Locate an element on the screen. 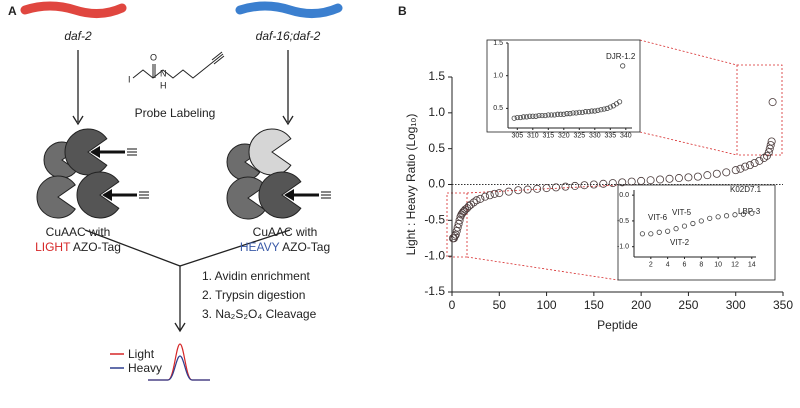  strain-label: daf-16;daf-2 is located at coordinates (288, 36).